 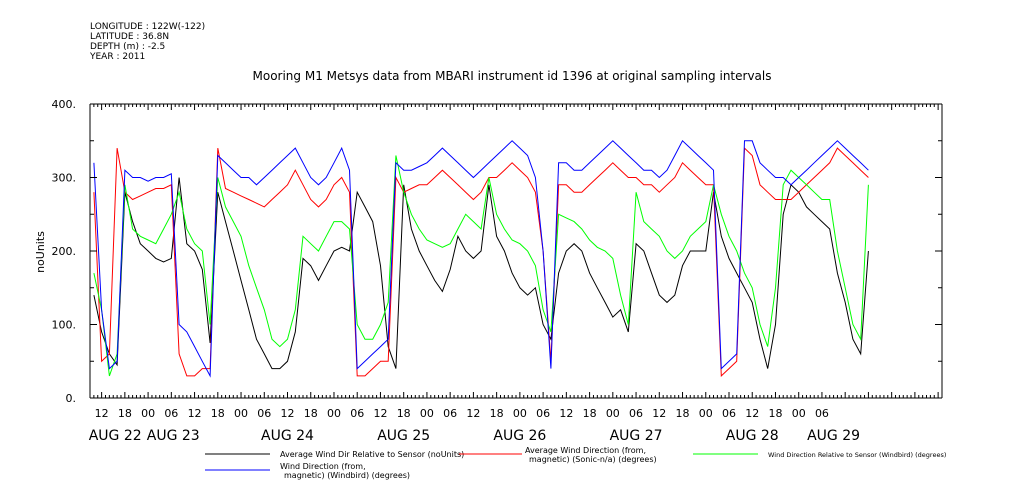 What do you see at coordinates (752, 436) in the screenshot?
I see `x-day-label: AUG 28` at bounding box center [752, 436].